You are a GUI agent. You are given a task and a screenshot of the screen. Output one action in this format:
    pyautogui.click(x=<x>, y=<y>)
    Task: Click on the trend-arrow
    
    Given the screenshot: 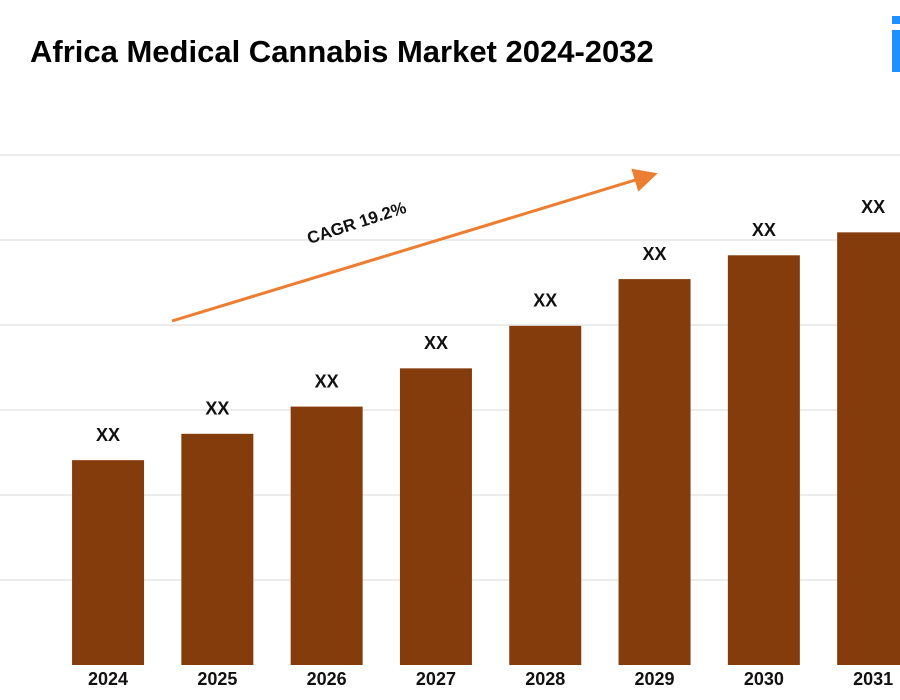 What is the action you would take?
    pyautogui.click(x=414, y=245)
    